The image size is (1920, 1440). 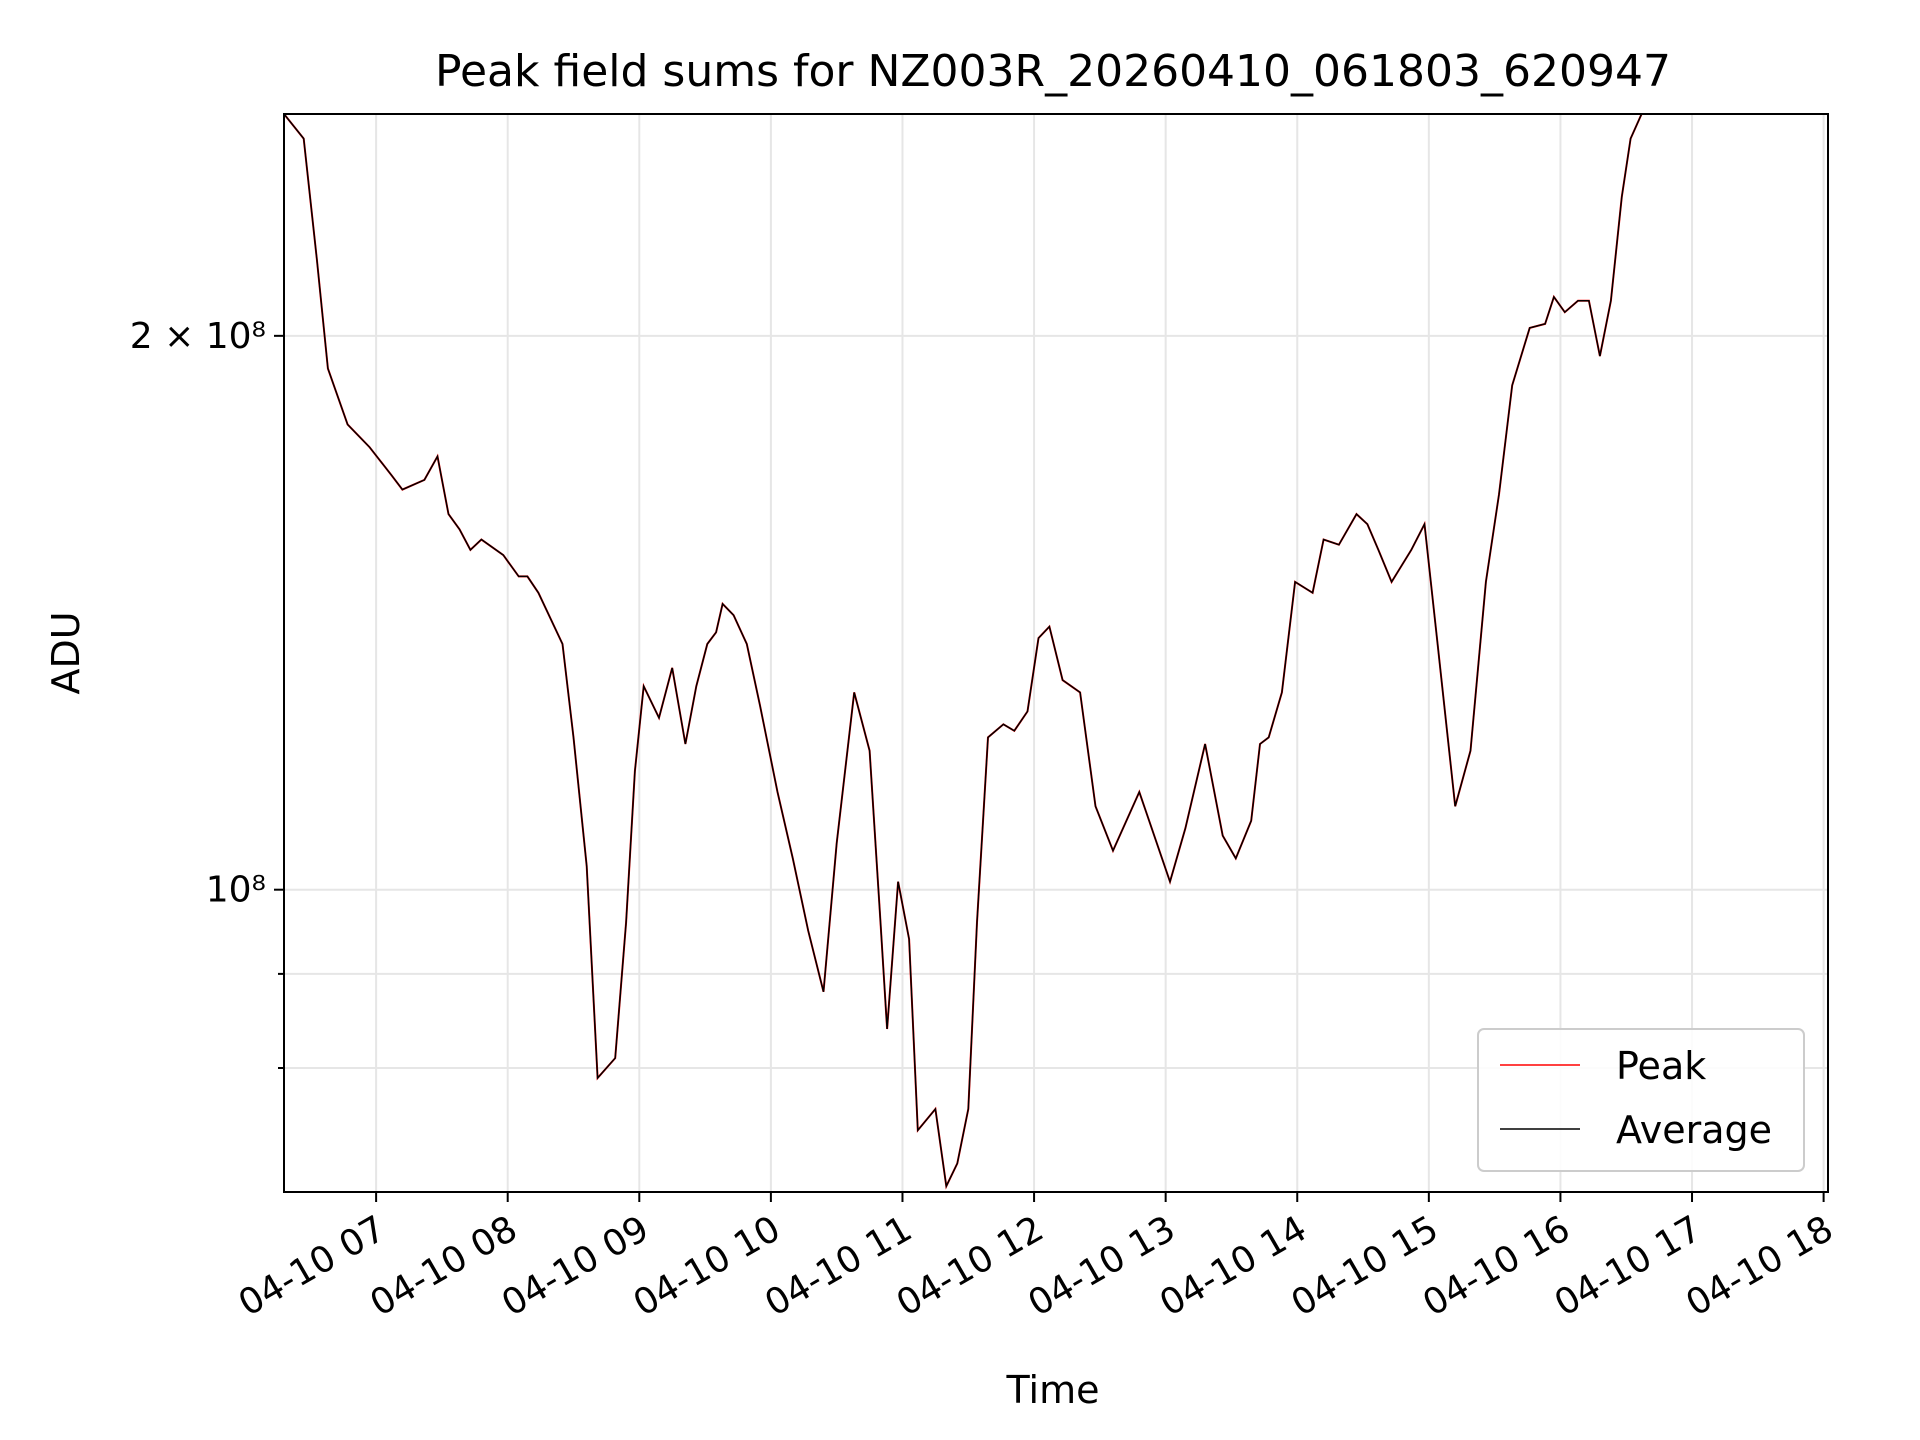 I want to click on legend-label-average: Average, so click(x=1694, y=1130).